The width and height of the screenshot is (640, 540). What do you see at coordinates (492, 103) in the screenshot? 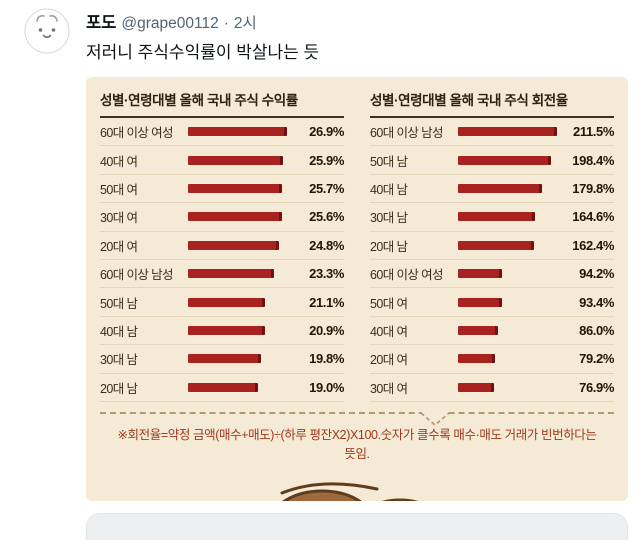
I see `chart-title: 성별·연령대별 올해 국내 주식 회전율` at bounding box center [492, 103].